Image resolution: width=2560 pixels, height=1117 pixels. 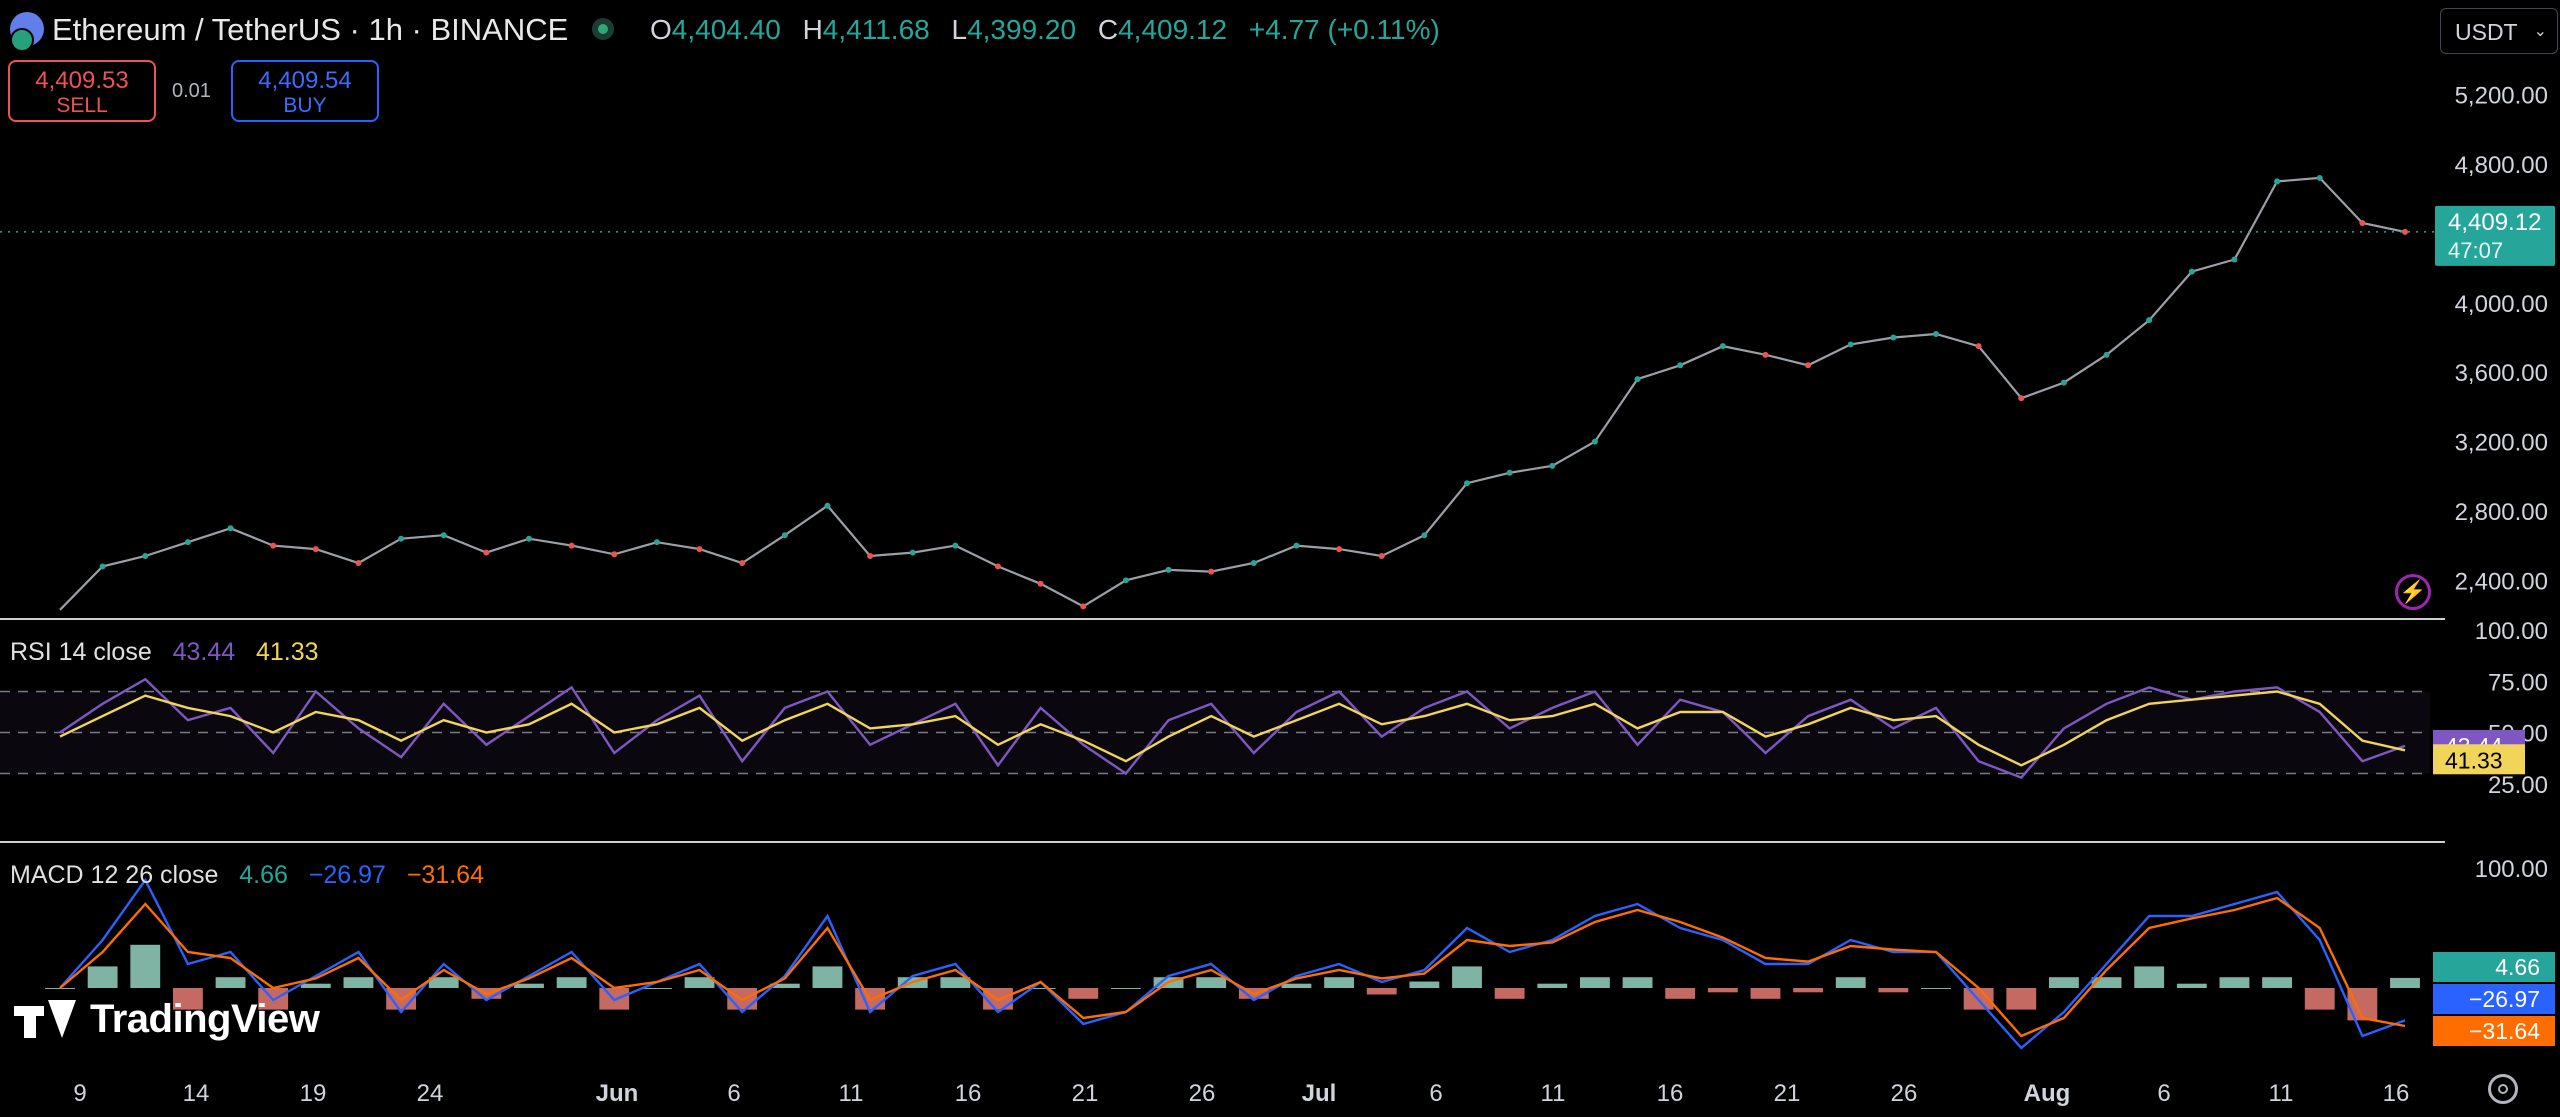 I want to click on macd-name: MACD 12 26 close, so click(x=114, y=875).